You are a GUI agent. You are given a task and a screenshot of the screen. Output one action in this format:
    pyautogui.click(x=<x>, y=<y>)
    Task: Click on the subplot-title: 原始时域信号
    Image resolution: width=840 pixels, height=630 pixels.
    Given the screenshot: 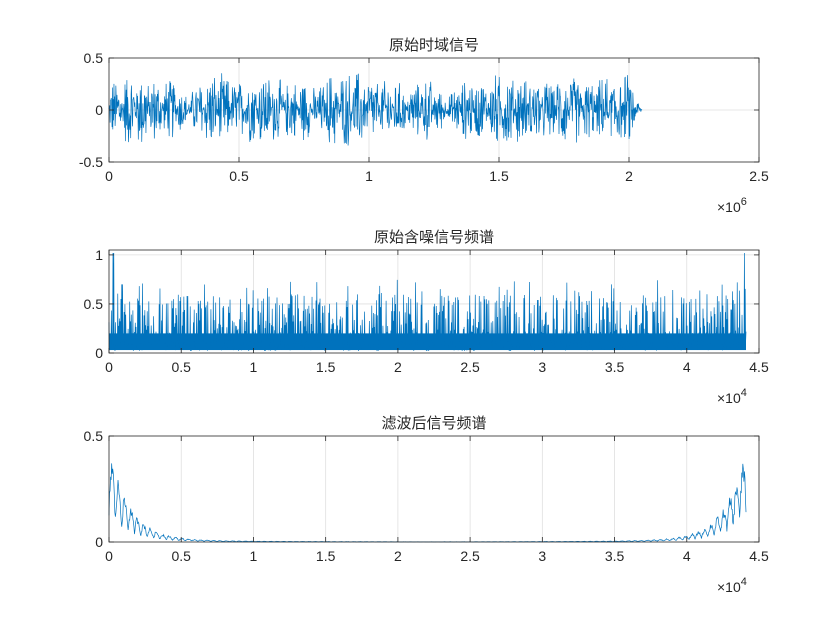 What is the action you would take?
    pyautogui.click(x=434, y=45)
    